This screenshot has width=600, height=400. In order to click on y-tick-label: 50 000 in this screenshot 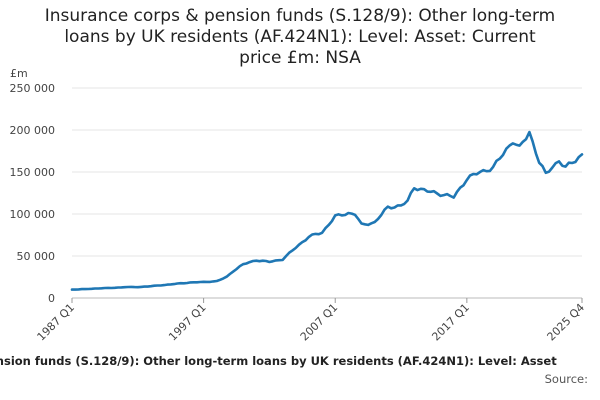, I will do `click(36, 256)`.